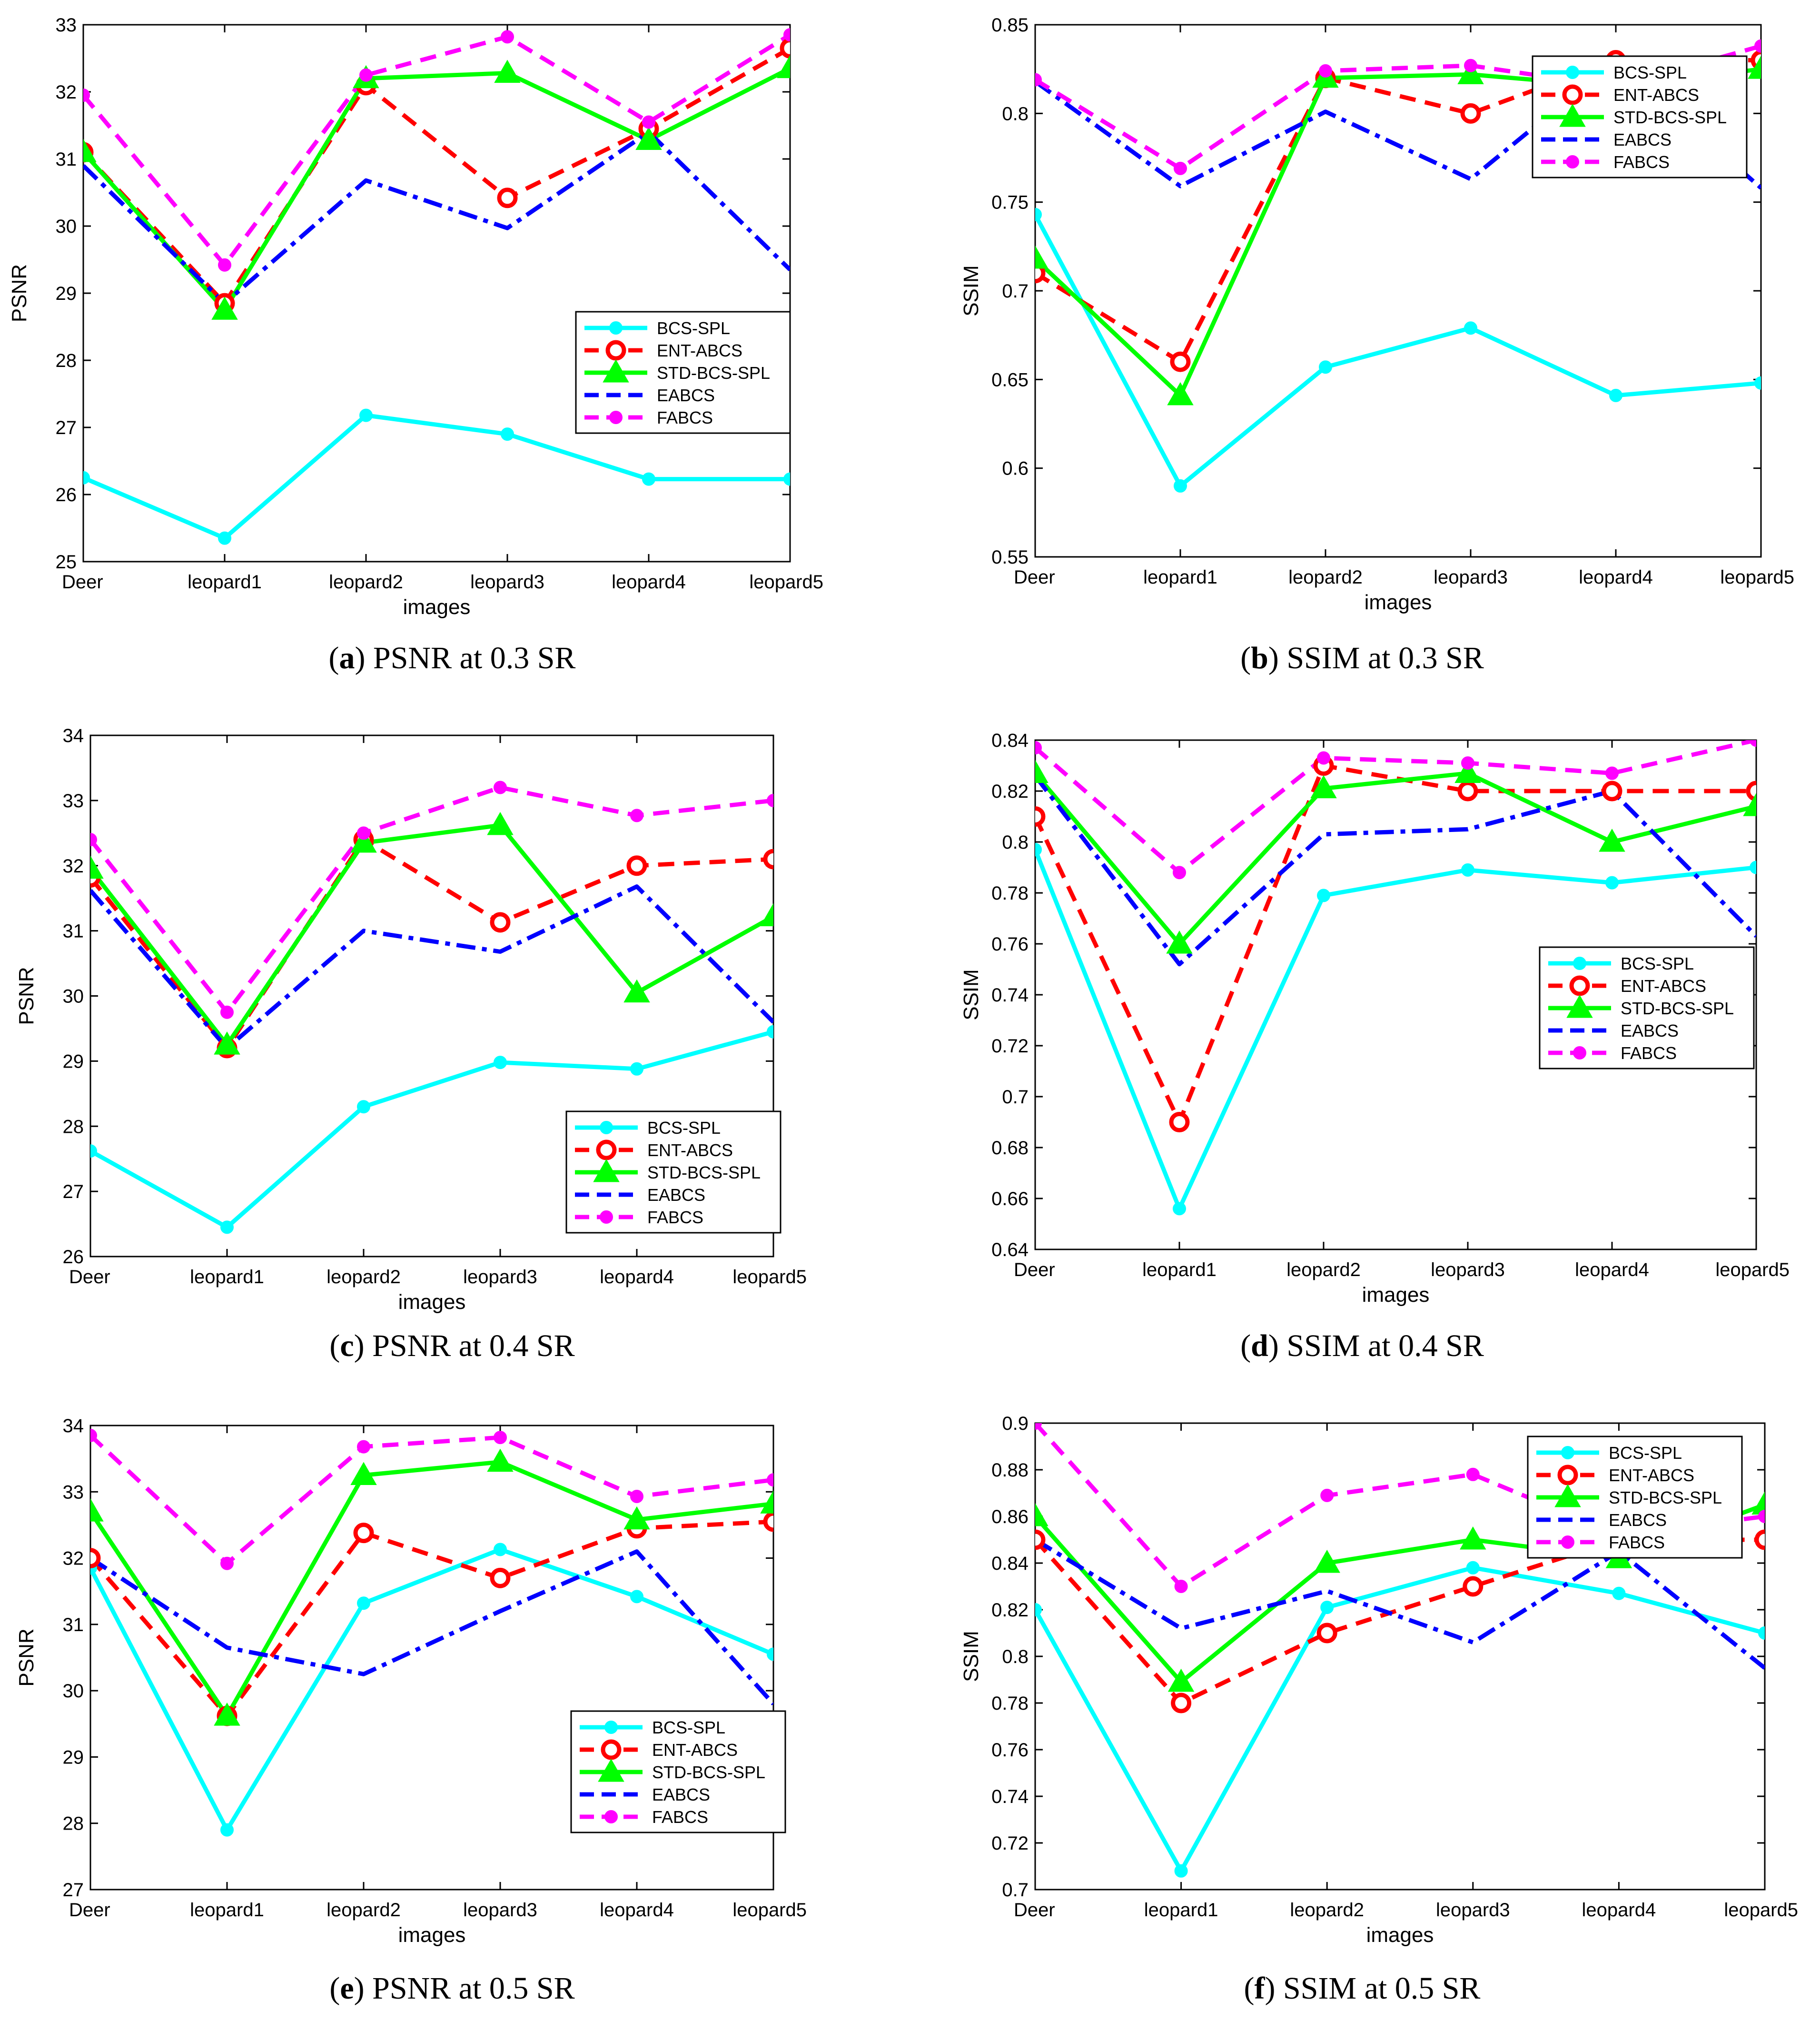  Describe the element at coordinates (1612, 840) in the screenshot. I see `point-STD-BCS-SPL-leopard4` at that location.